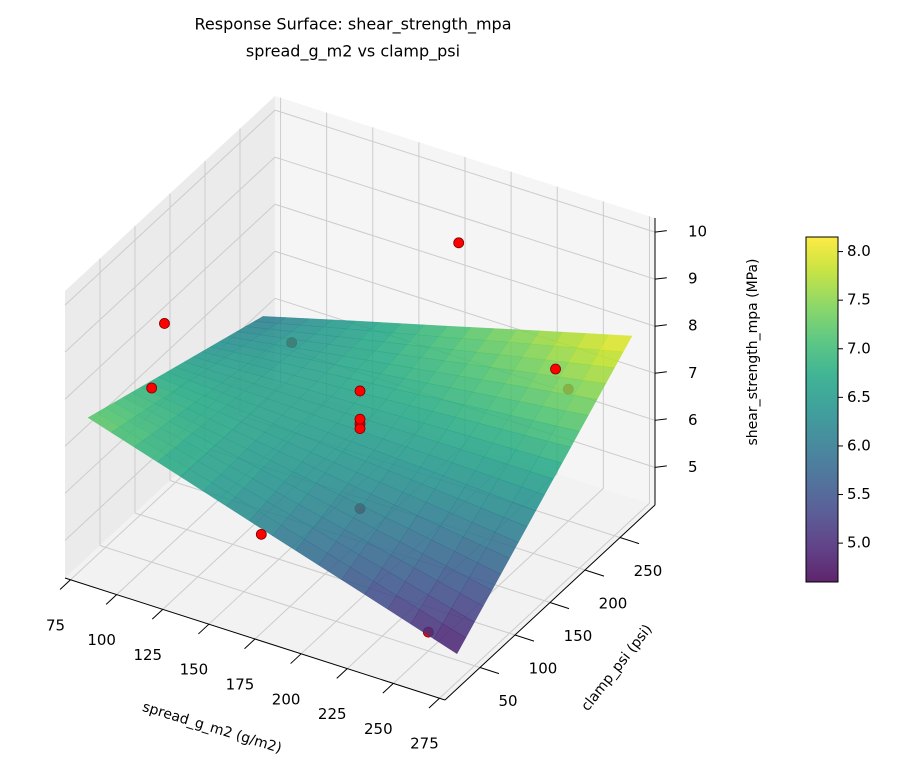 This screenshot has width=902, height=775. What do you see at coordinates (353, 52) in the screenshot?
I see `chart-subtitle: spread_g_m2 vs clamp_psi` at bounding box center [353, 52].